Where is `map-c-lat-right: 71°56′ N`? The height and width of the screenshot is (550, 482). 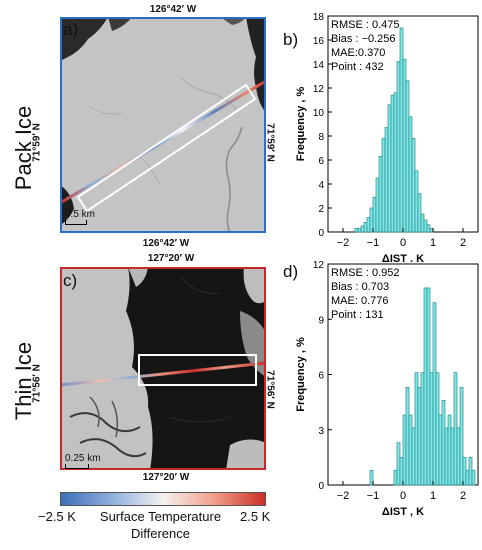 map-c-lat-right: 71°56′ N is located at coordinates (270, 389).